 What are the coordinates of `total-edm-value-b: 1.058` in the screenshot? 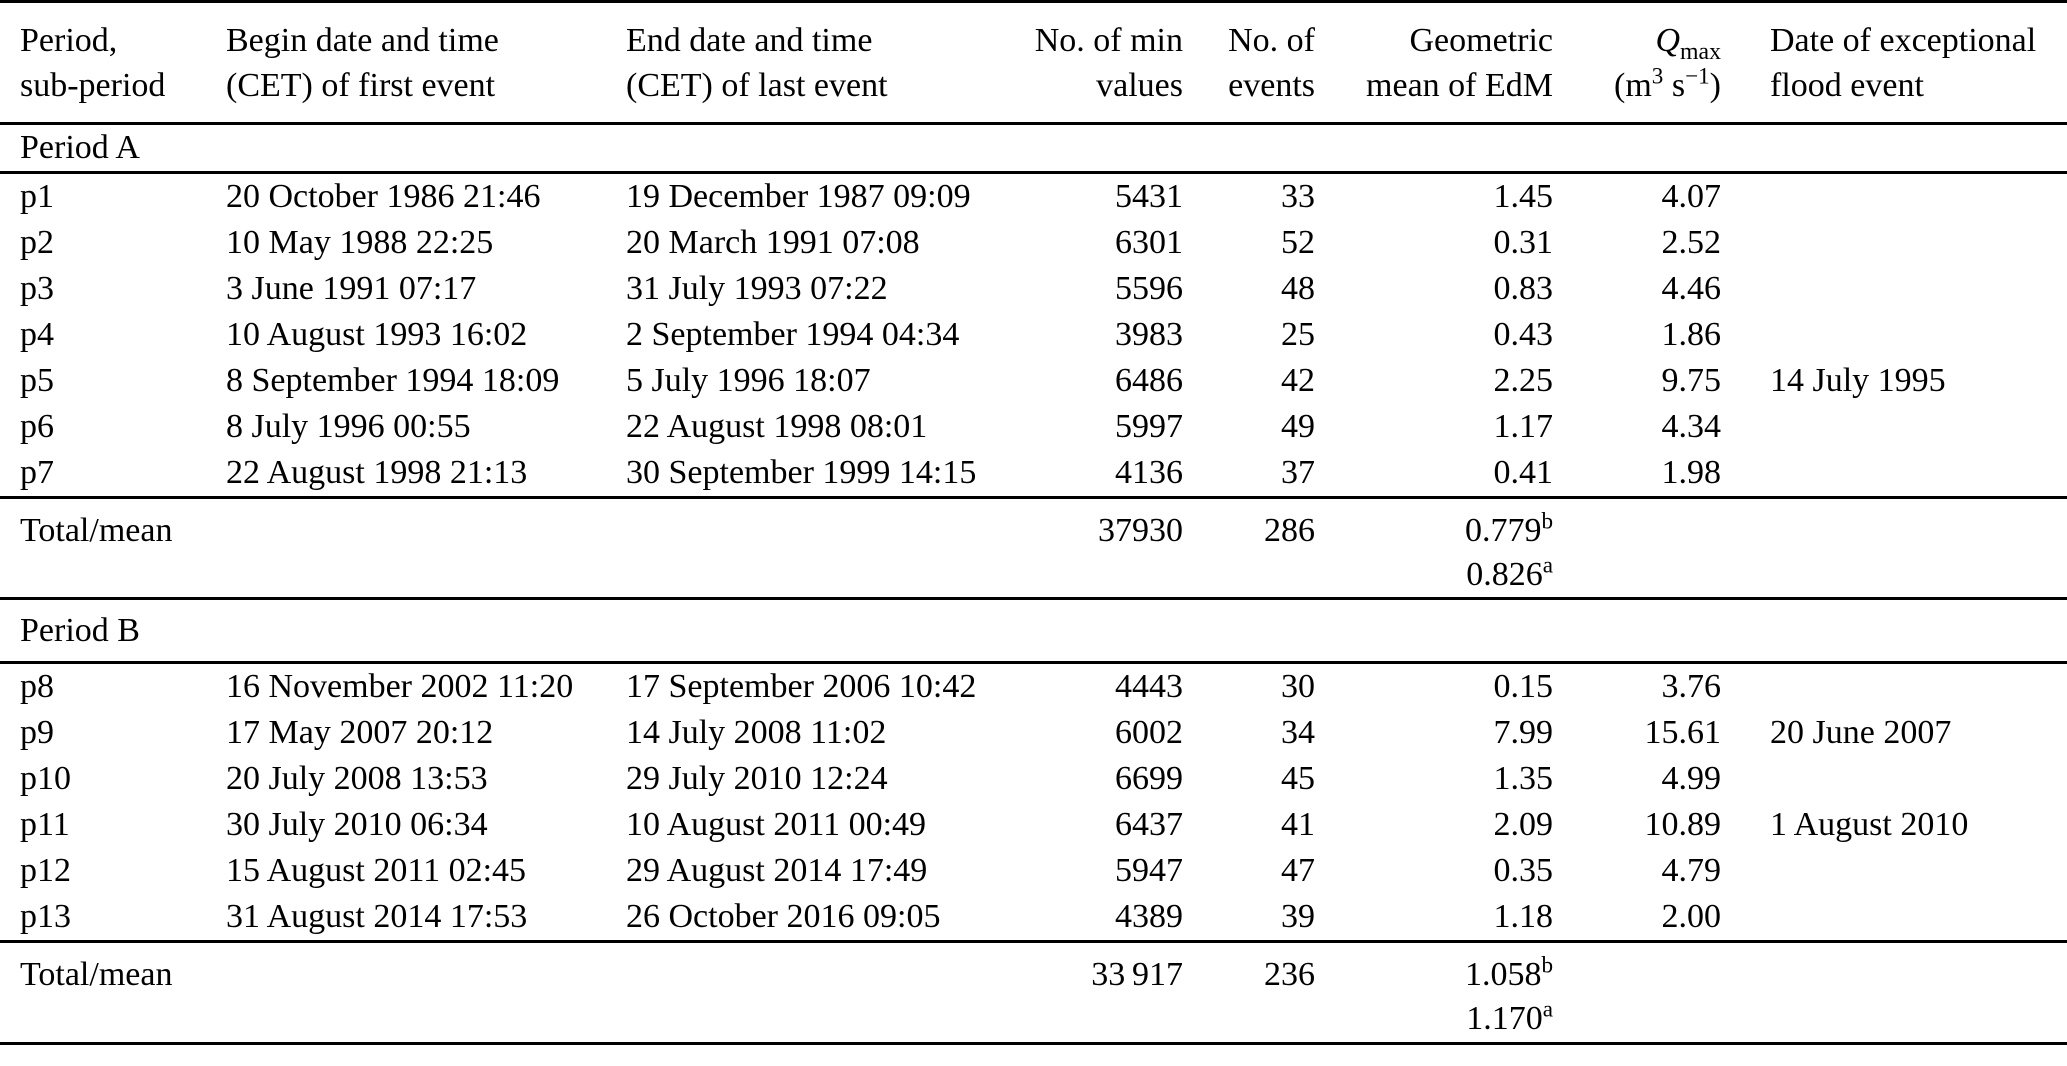 It's located at (1503, 974).